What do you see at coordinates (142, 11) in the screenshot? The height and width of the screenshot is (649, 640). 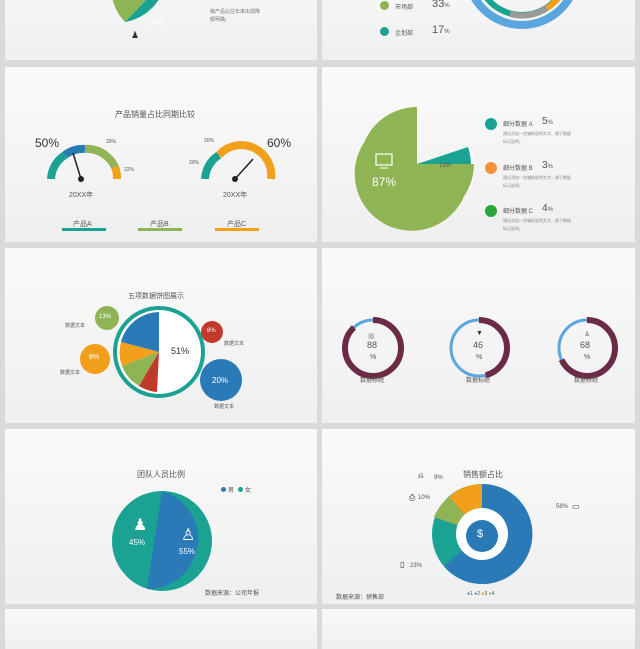 I see `pie-slice-teal` at bounding box center [142, 11].